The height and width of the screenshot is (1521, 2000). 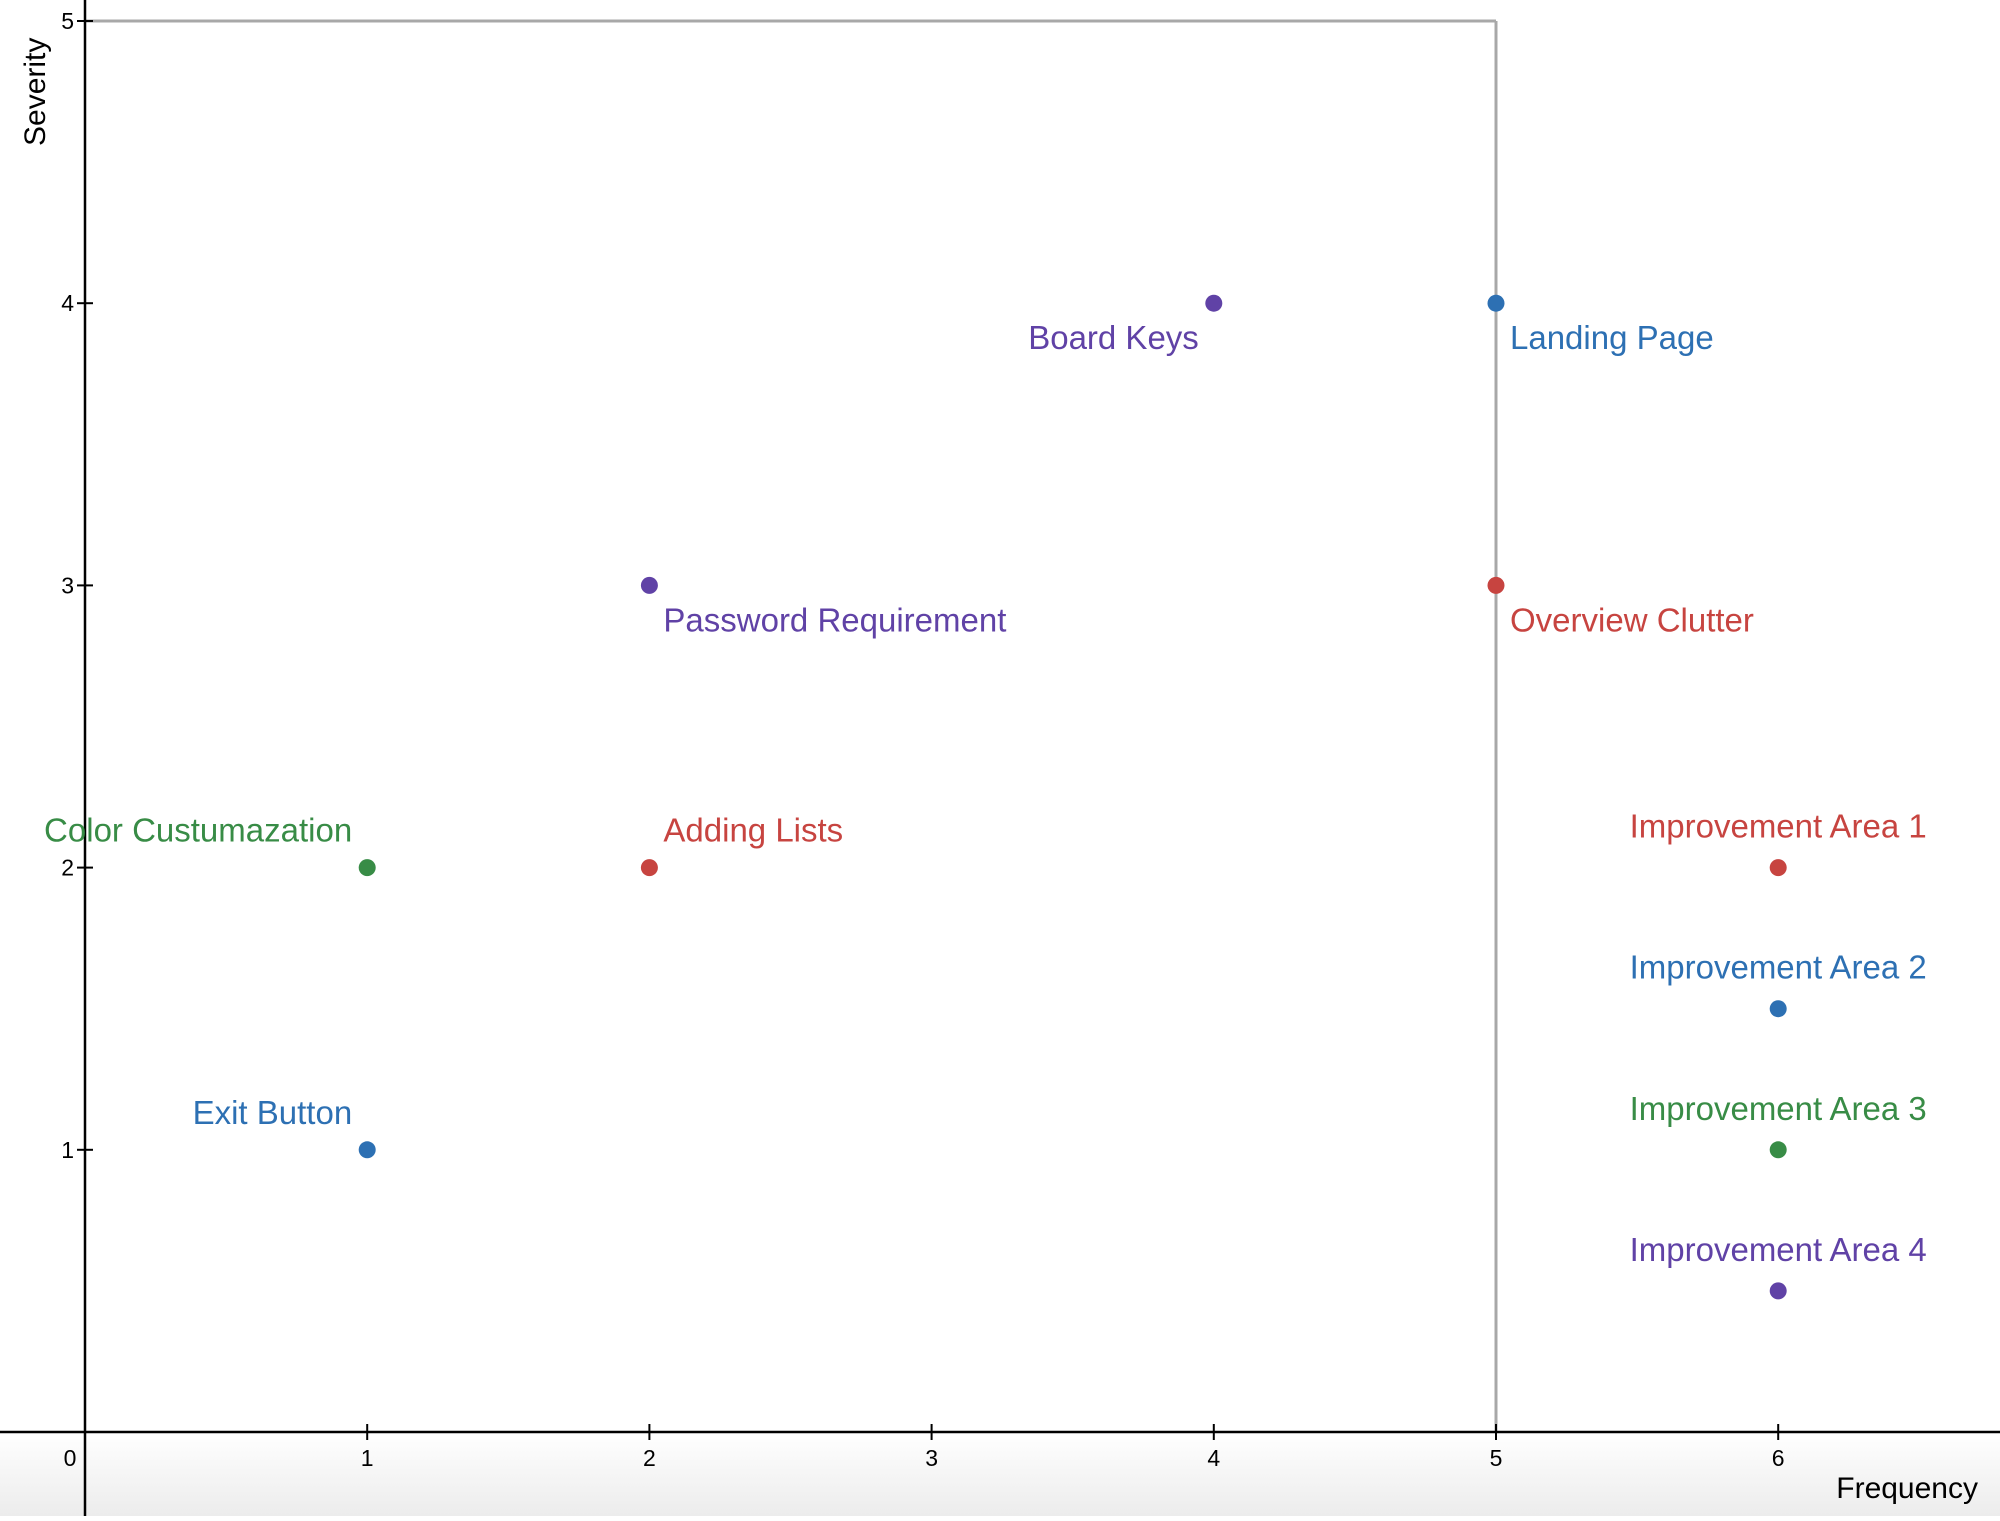 What do you see at coordinates (67, 303) in the screenshot?
I see `y-tick-label: 4` at bounding box center [67, 303].